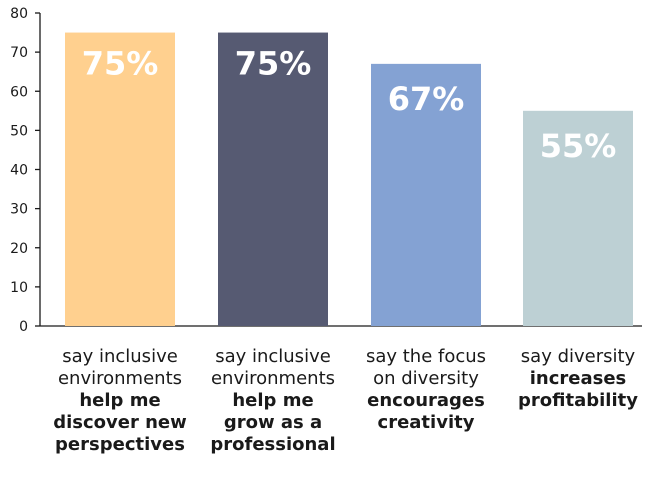  Describe the element at coordinates (273, 444) in the screenshot. I see `category-label-emphasis: professional` at that location.